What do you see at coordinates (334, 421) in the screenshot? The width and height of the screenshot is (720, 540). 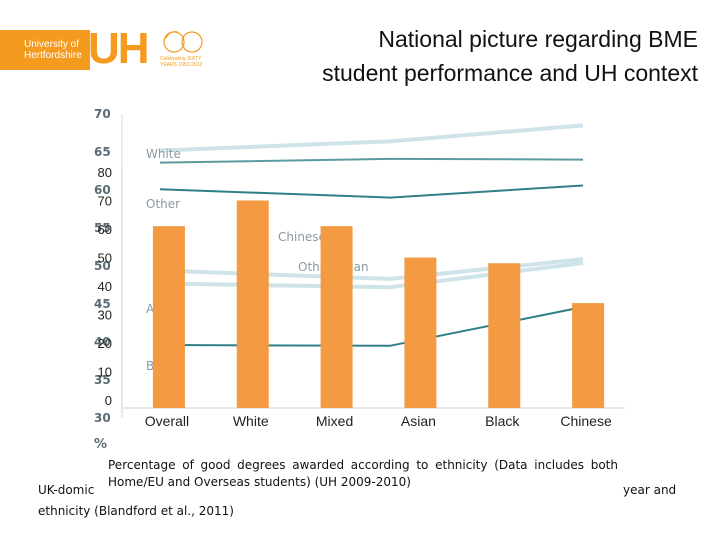 I see `x-tick-label: Mixed` at bounding box center [334, 421].